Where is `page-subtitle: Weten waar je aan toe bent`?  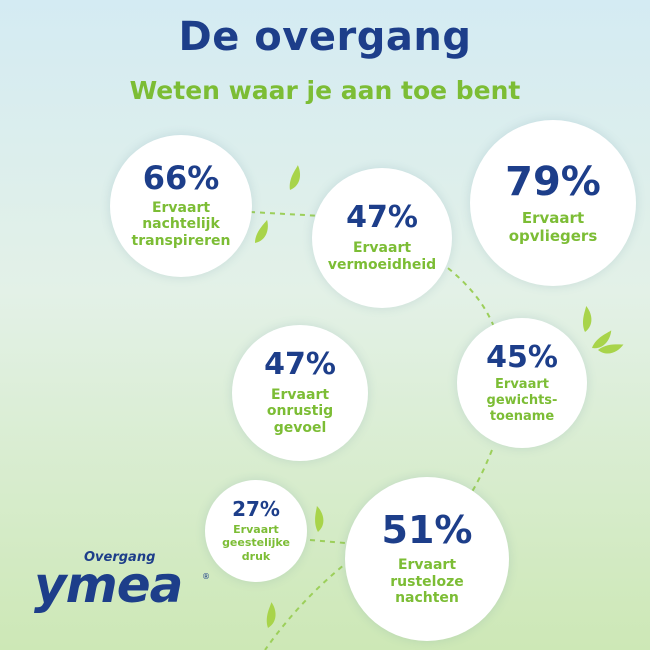
page-subtitle: Weten waar je aan toe bent is located at coordinates (325, 90).